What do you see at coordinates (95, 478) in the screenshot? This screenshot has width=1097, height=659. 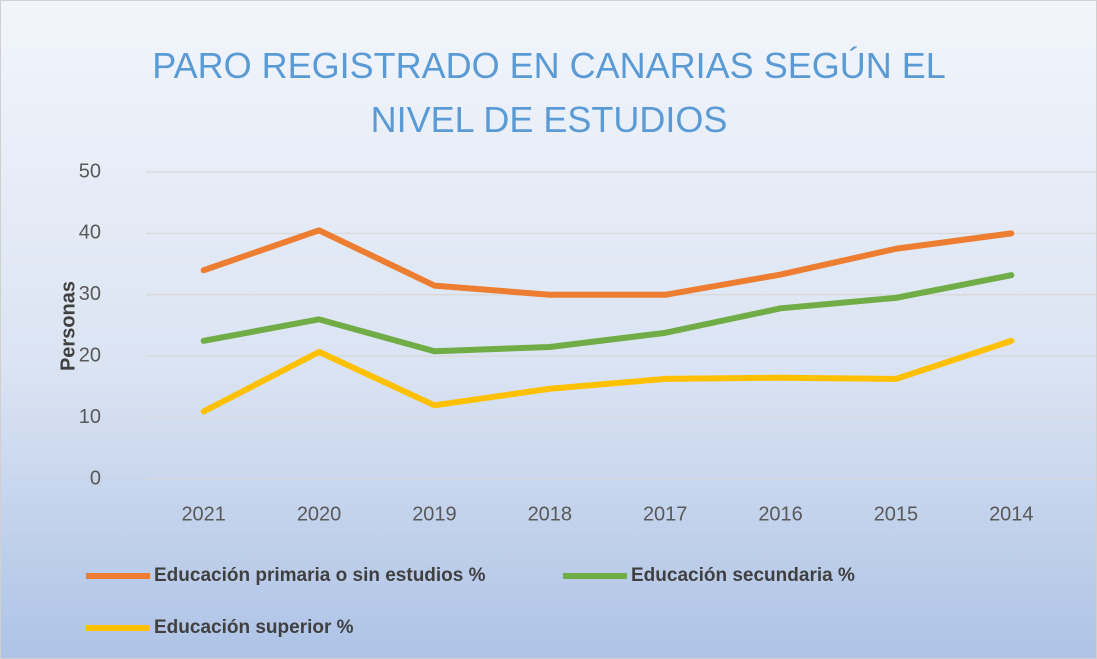 I see `y-tick-label: 0` at bounding box center [95, 478].